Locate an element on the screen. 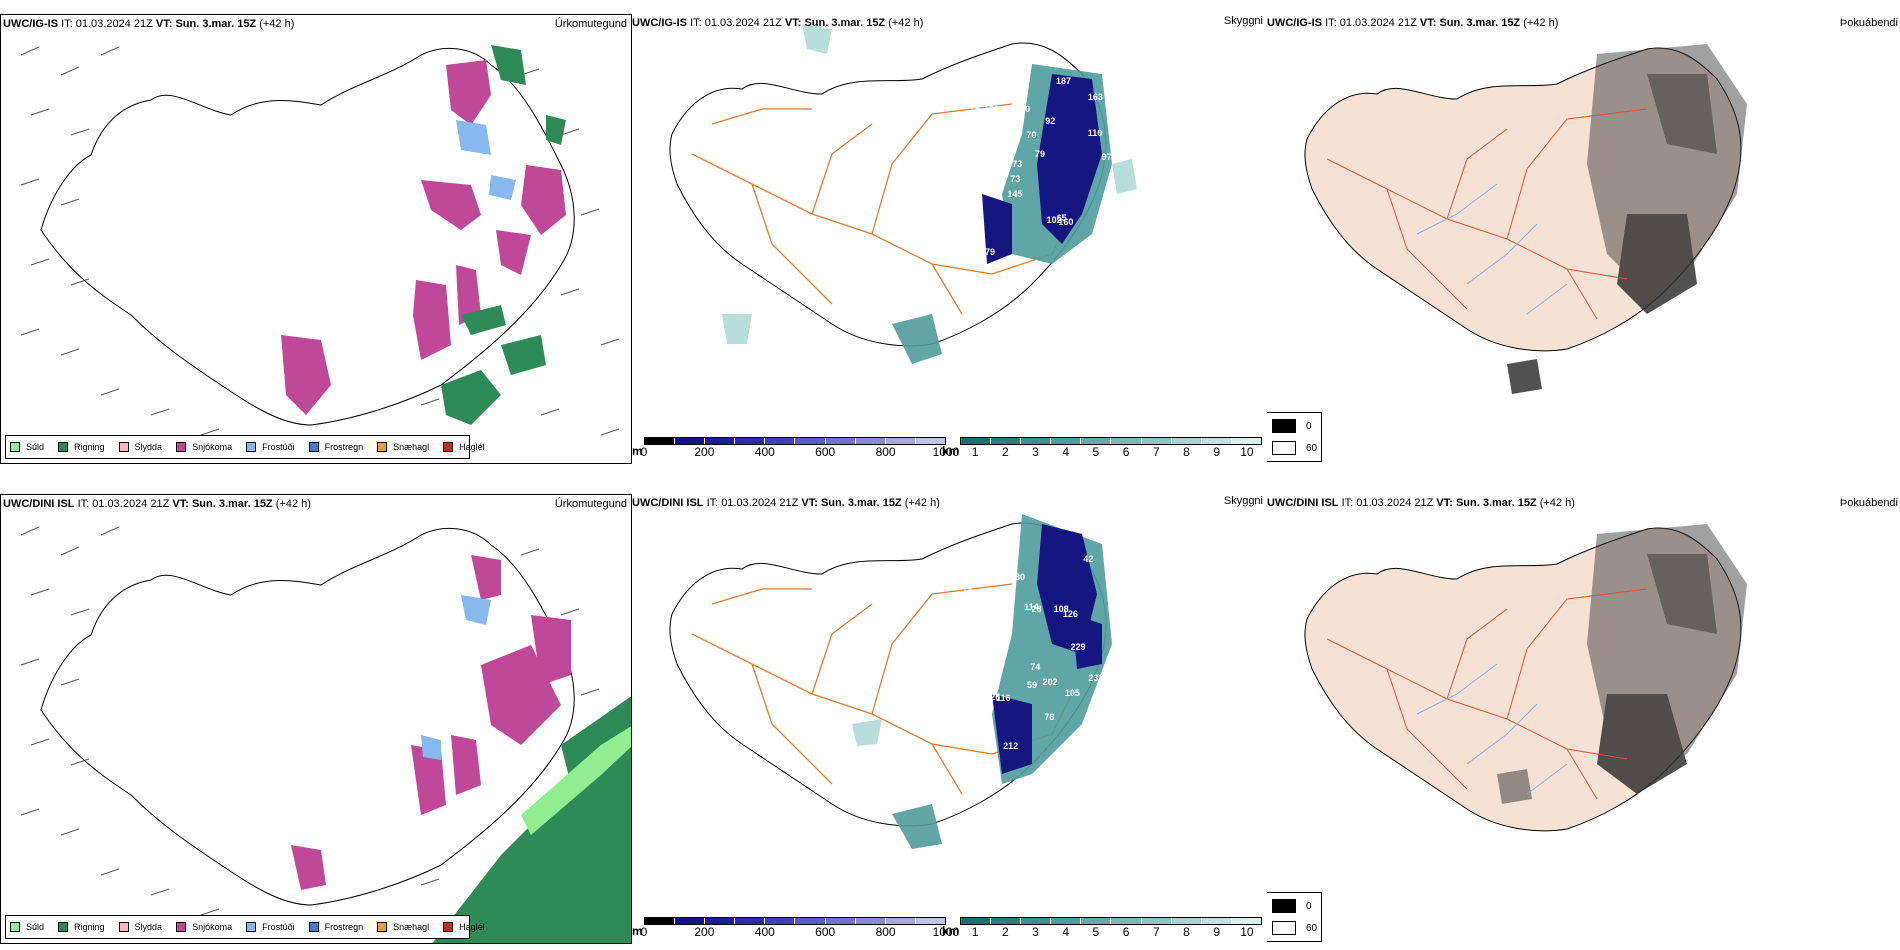 The width and height of the screenshot is (1900, 950). fog-key-high: 0 is located at coordinates (1292, 426).